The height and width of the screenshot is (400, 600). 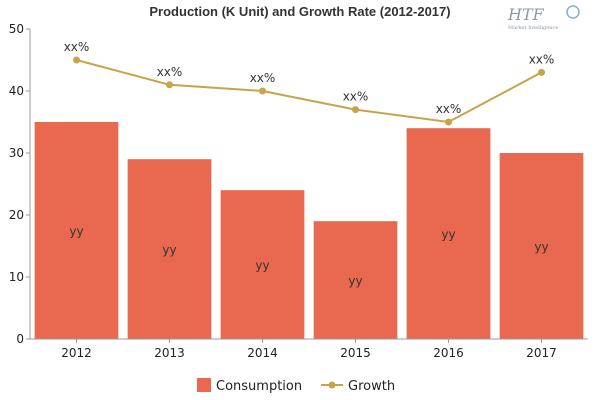 I want to click on legend-swatch-consumption, so click(x=204, y=385).